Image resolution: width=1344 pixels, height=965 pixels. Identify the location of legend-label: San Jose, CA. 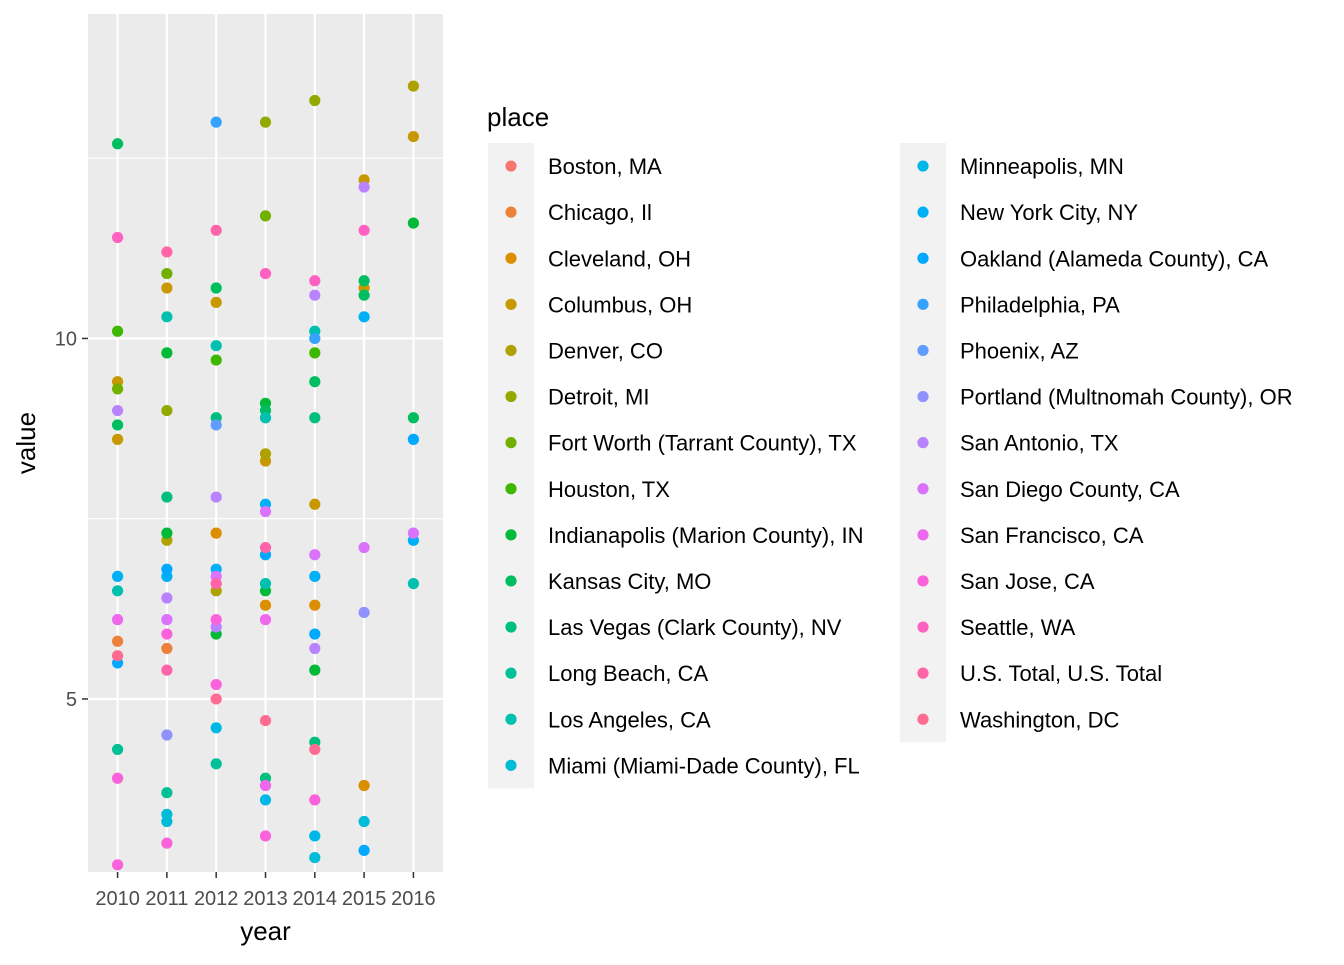
(1027, 581).